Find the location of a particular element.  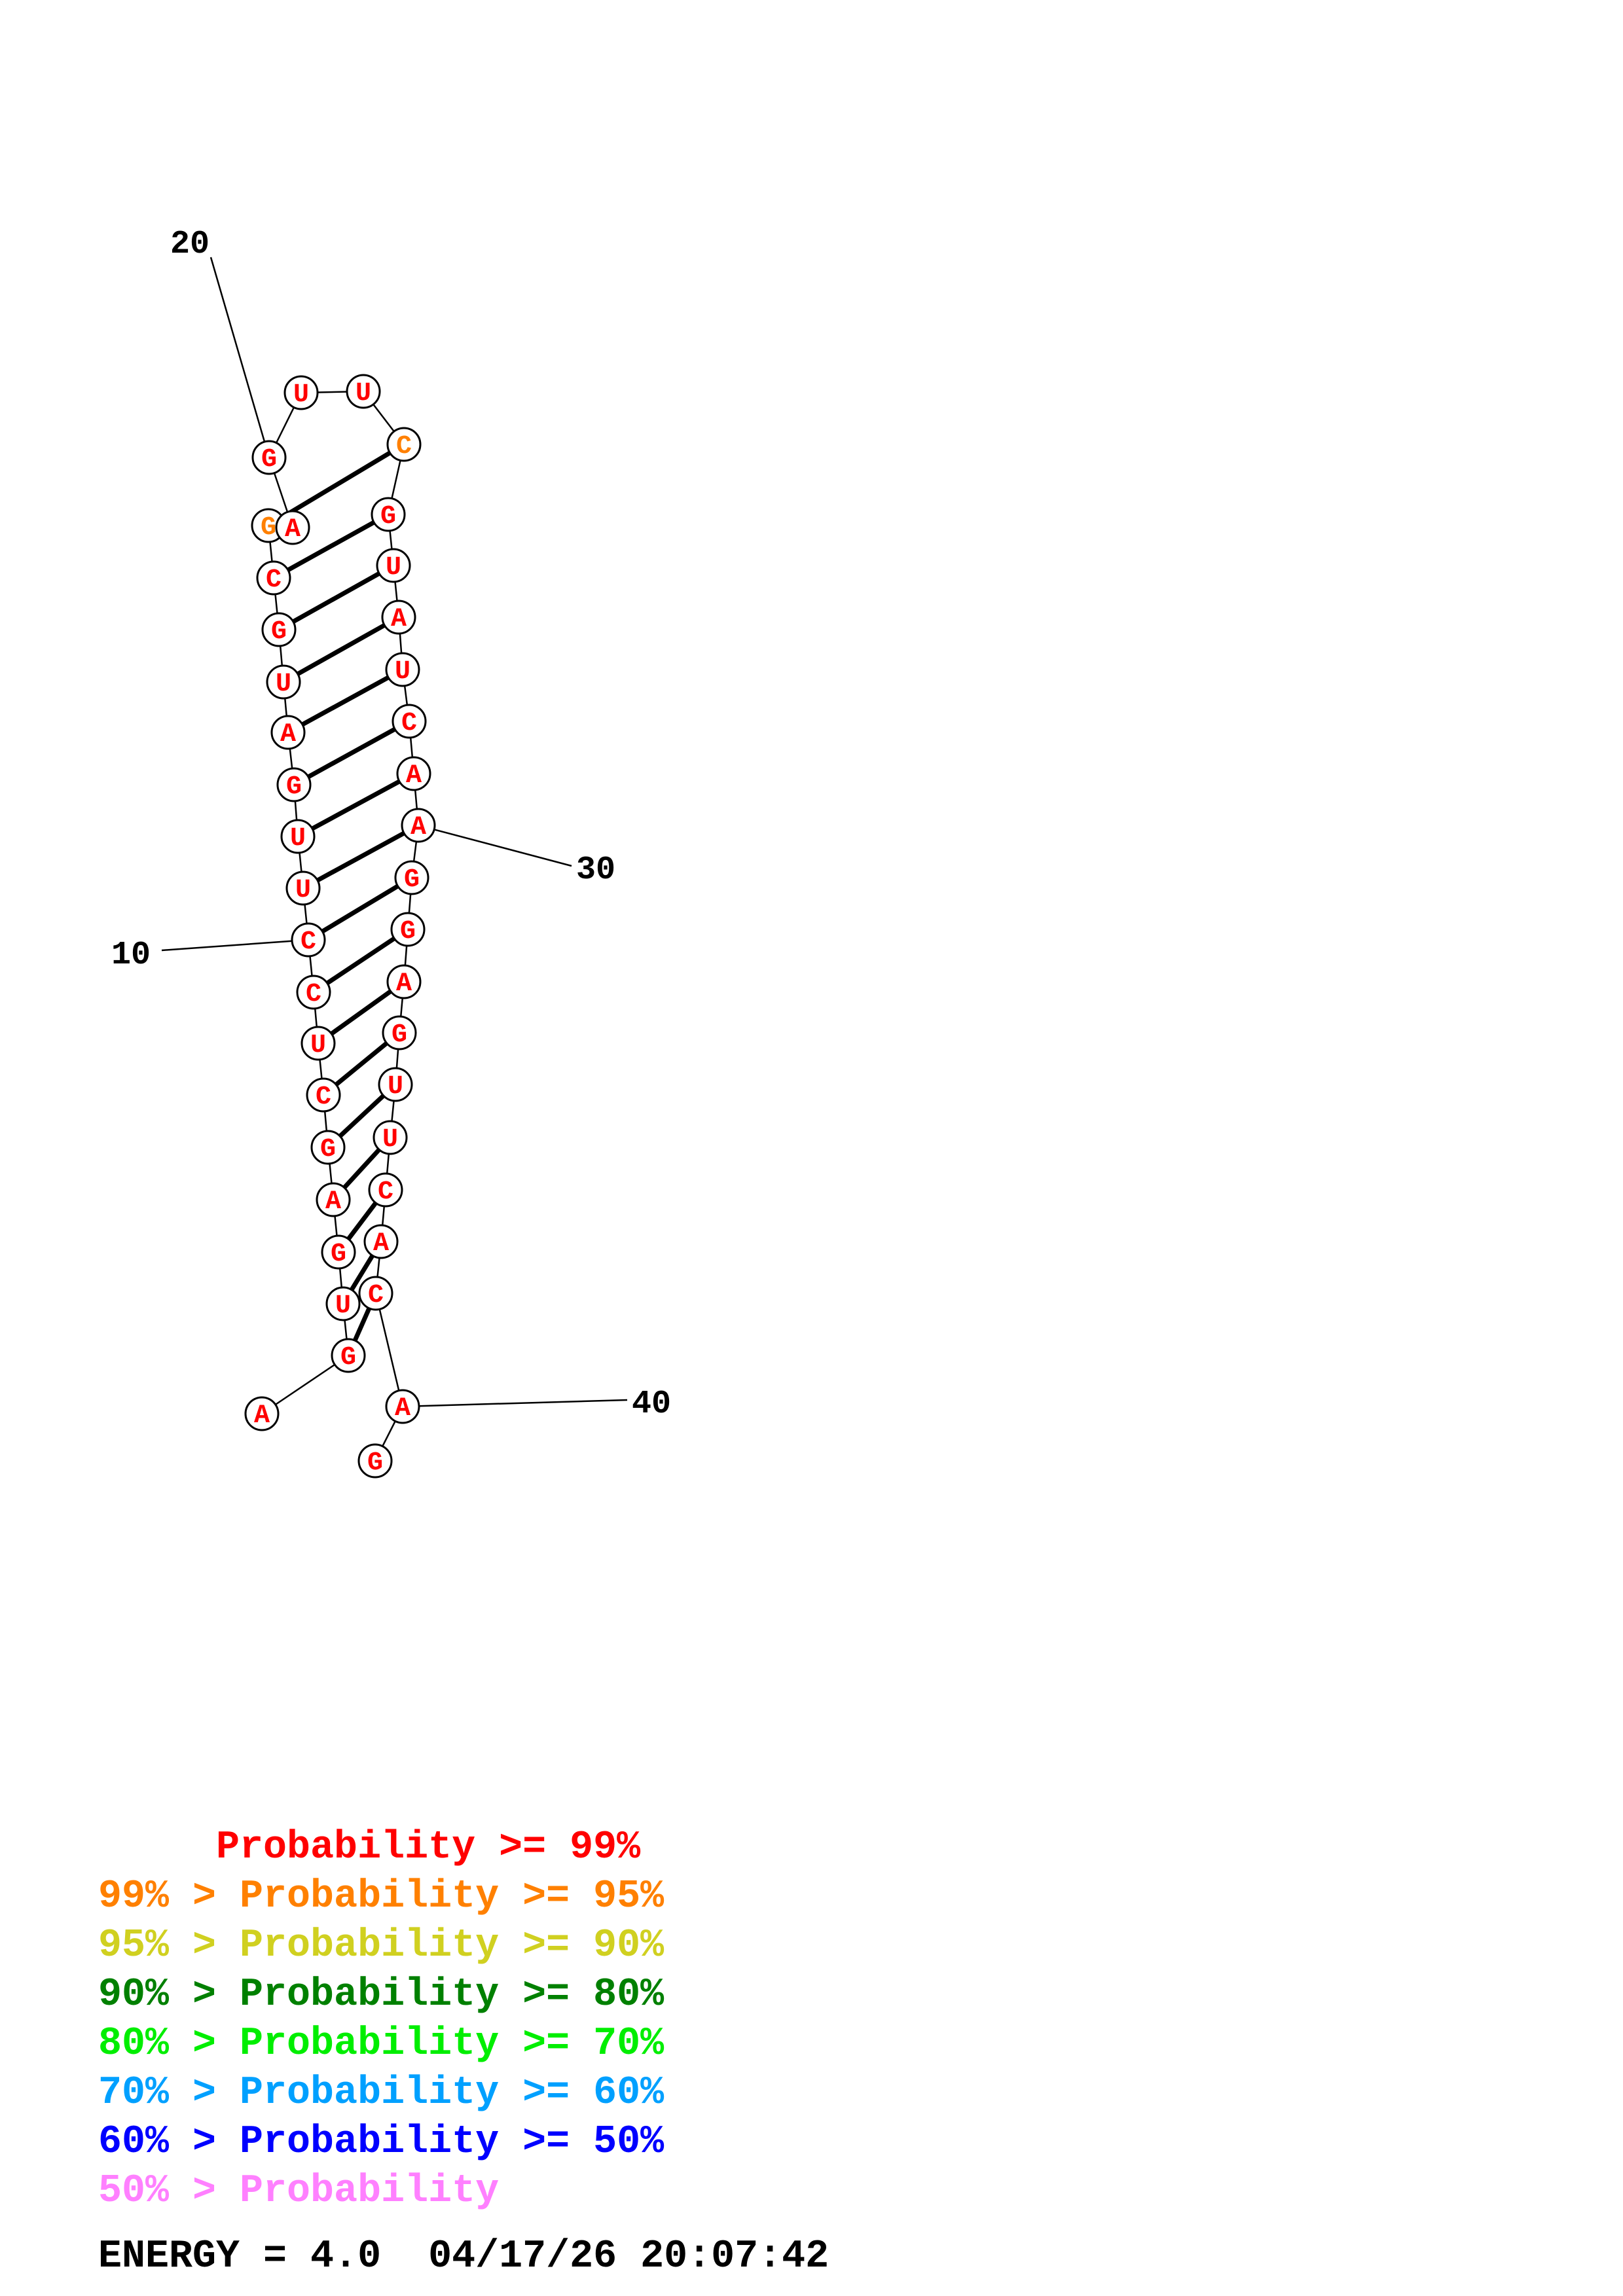

legend-line: 60% > Probability >= 50% is located at coordinates (381, 2142).